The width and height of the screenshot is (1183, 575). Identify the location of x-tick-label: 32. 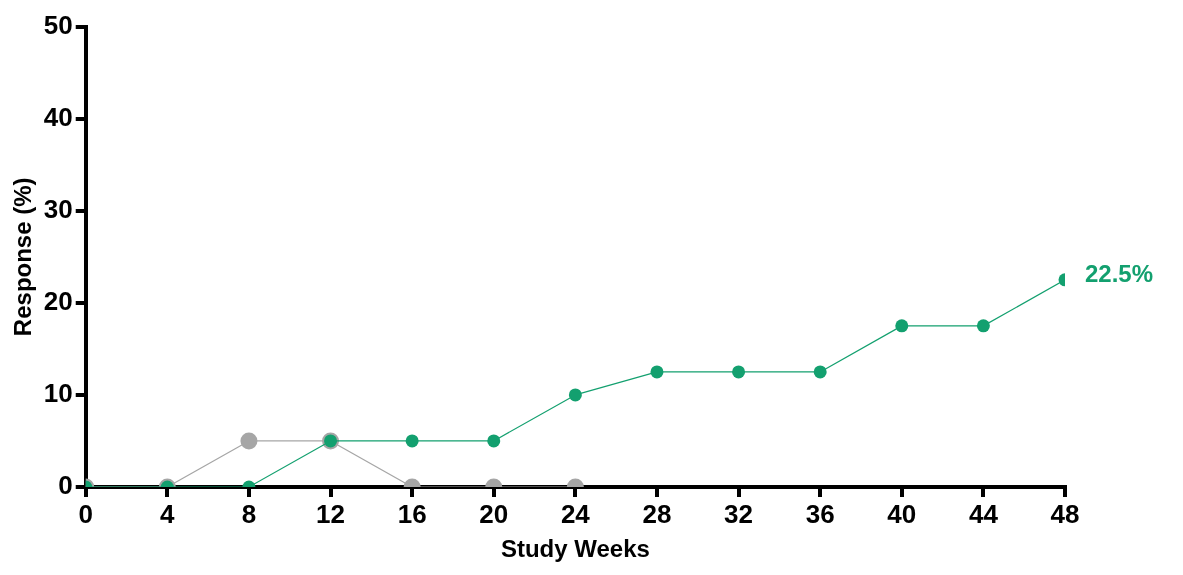
(739, 513).